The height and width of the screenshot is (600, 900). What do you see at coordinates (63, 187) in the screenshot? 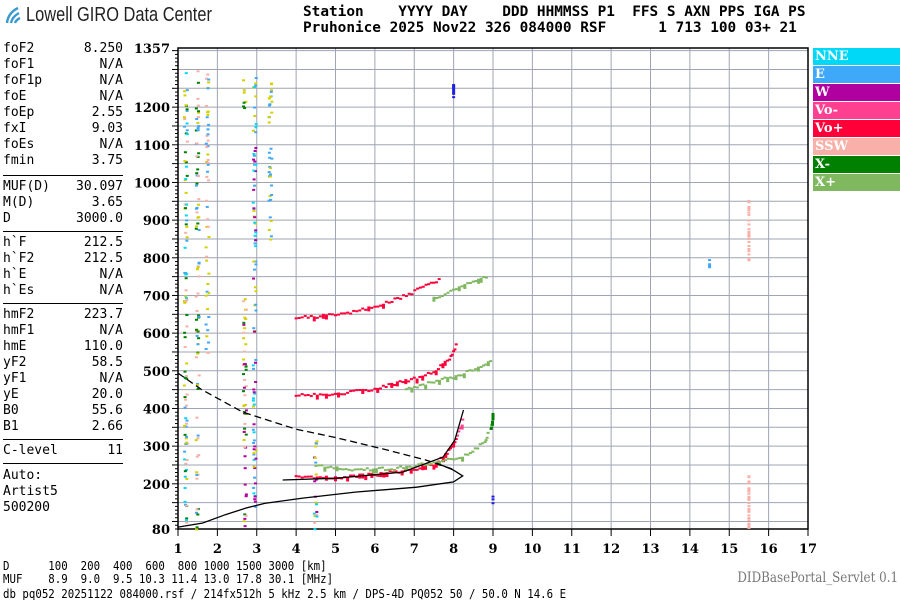
I see `param-mufd: MUF(D) 30.097` at bounding box center [63, 187].